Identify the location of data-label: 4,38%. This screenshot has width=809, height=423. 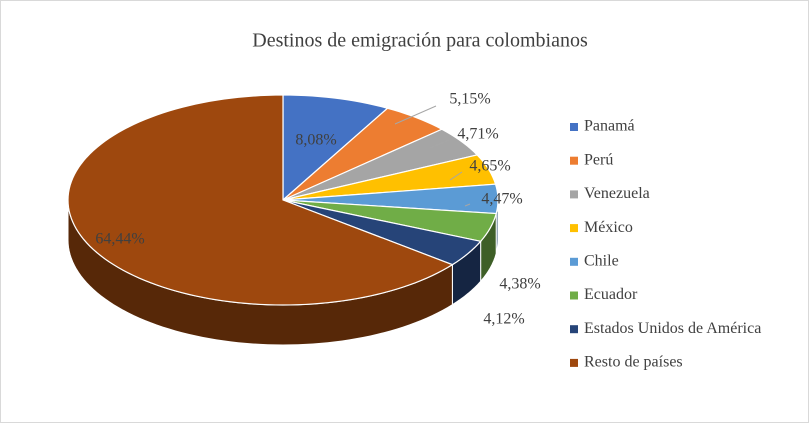
(519, 284).